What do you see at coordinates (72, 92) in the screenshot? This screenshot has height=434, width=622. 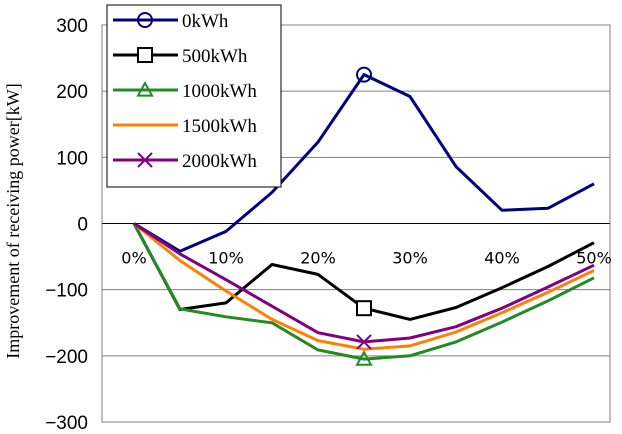 I see `y-tick-label: 200` at bounding box center [72, 92].